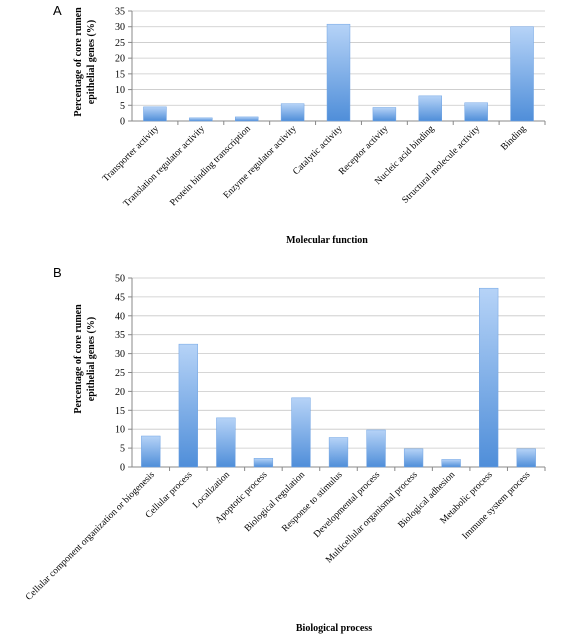 The width and height of the screenshot is (567, 635). I want to click on panel-b-ytick-label: 40, so click(120, 316).